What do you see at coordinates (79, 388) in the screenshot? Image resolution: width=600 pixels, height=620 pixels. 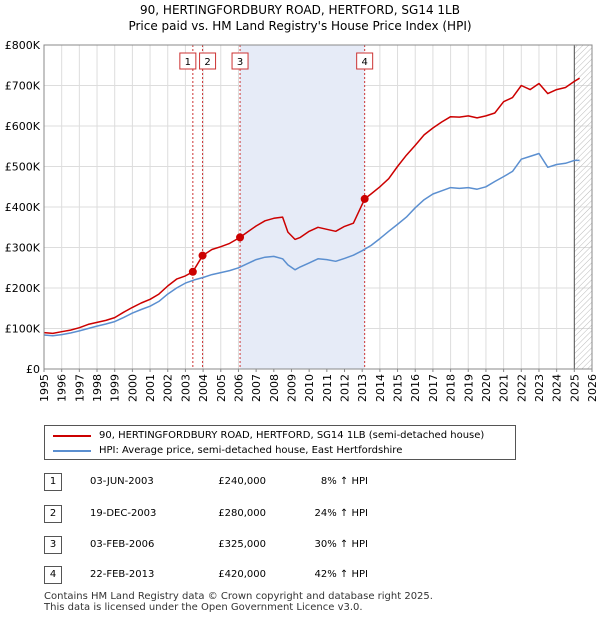 I see `x-tick-label: 1997` at bounding box center [79, 388].